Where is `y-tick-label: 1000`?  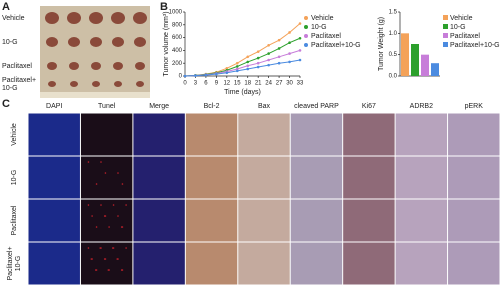 y-tick-label: 1000 is located at coordinates (176, 13).